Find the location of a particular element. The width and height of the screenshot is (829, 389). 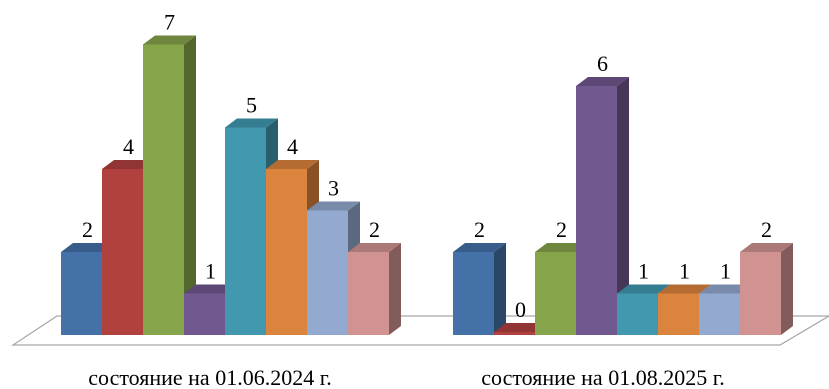

data-label: 5 is located at coordinates (251, 105).